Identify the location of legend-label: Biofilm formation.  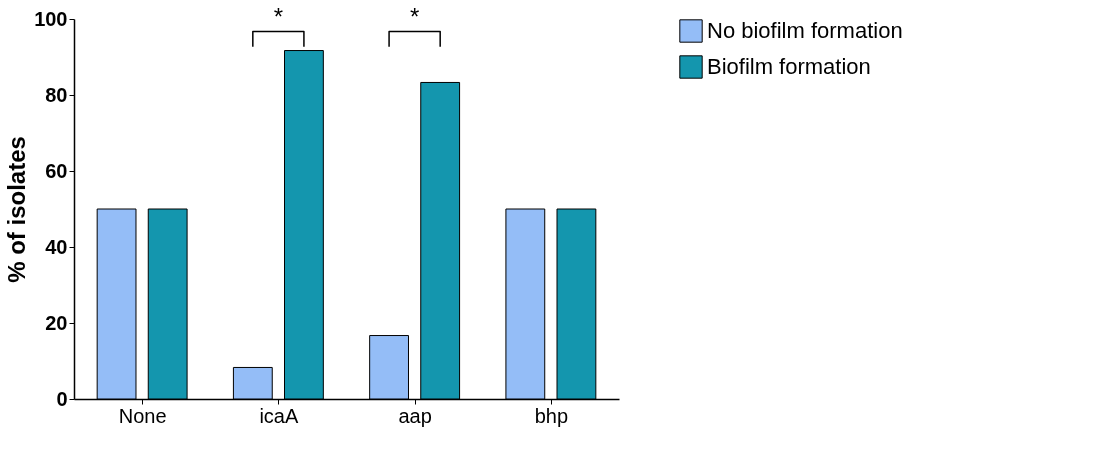
(789, 66).